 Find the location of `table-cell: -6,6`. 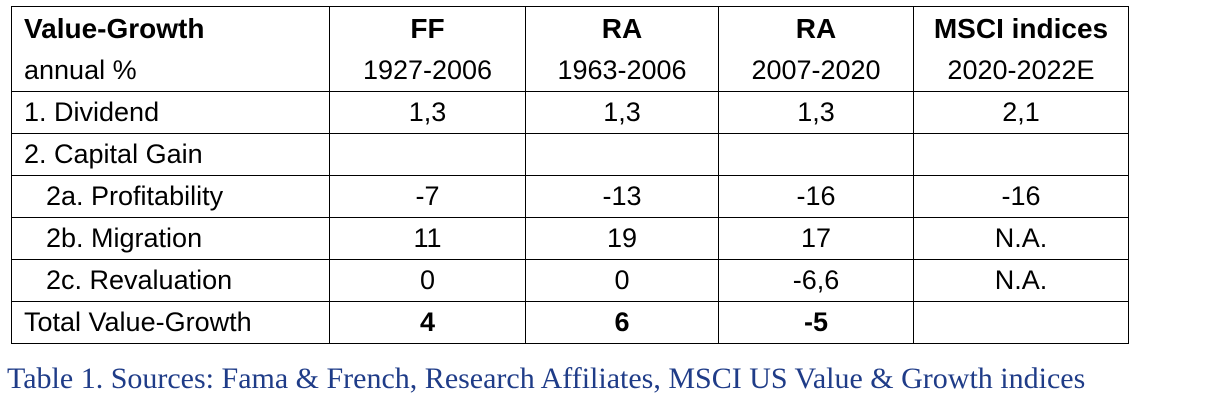

table-cell: -6,6 is located at coordinates (816, 280).